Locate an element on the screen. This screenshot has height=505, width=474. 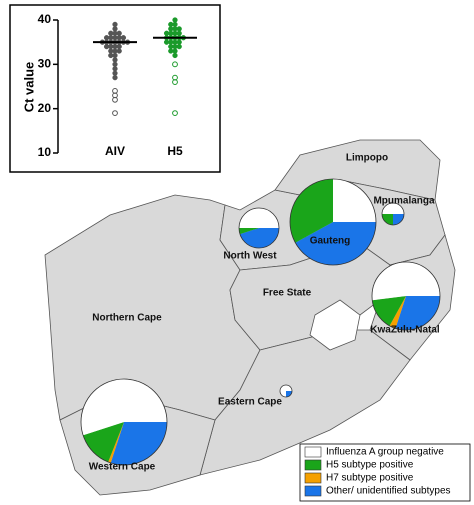
x-tick-label: AIV is located at coordinates (115, 151).